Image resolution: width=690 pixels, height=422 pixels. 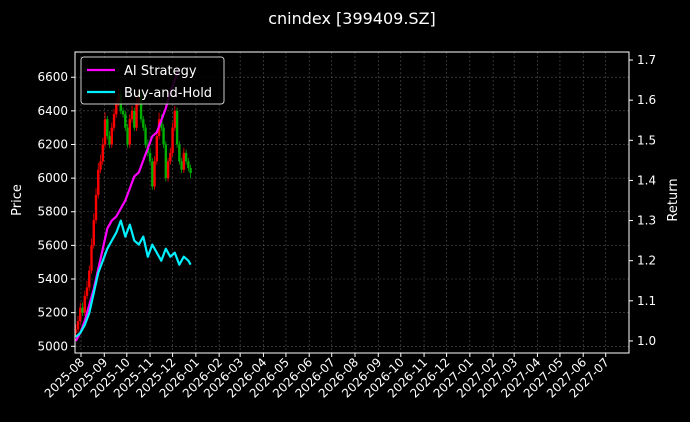 I want to click on right-tick-label: 1.0, so click(x=646, y=341).